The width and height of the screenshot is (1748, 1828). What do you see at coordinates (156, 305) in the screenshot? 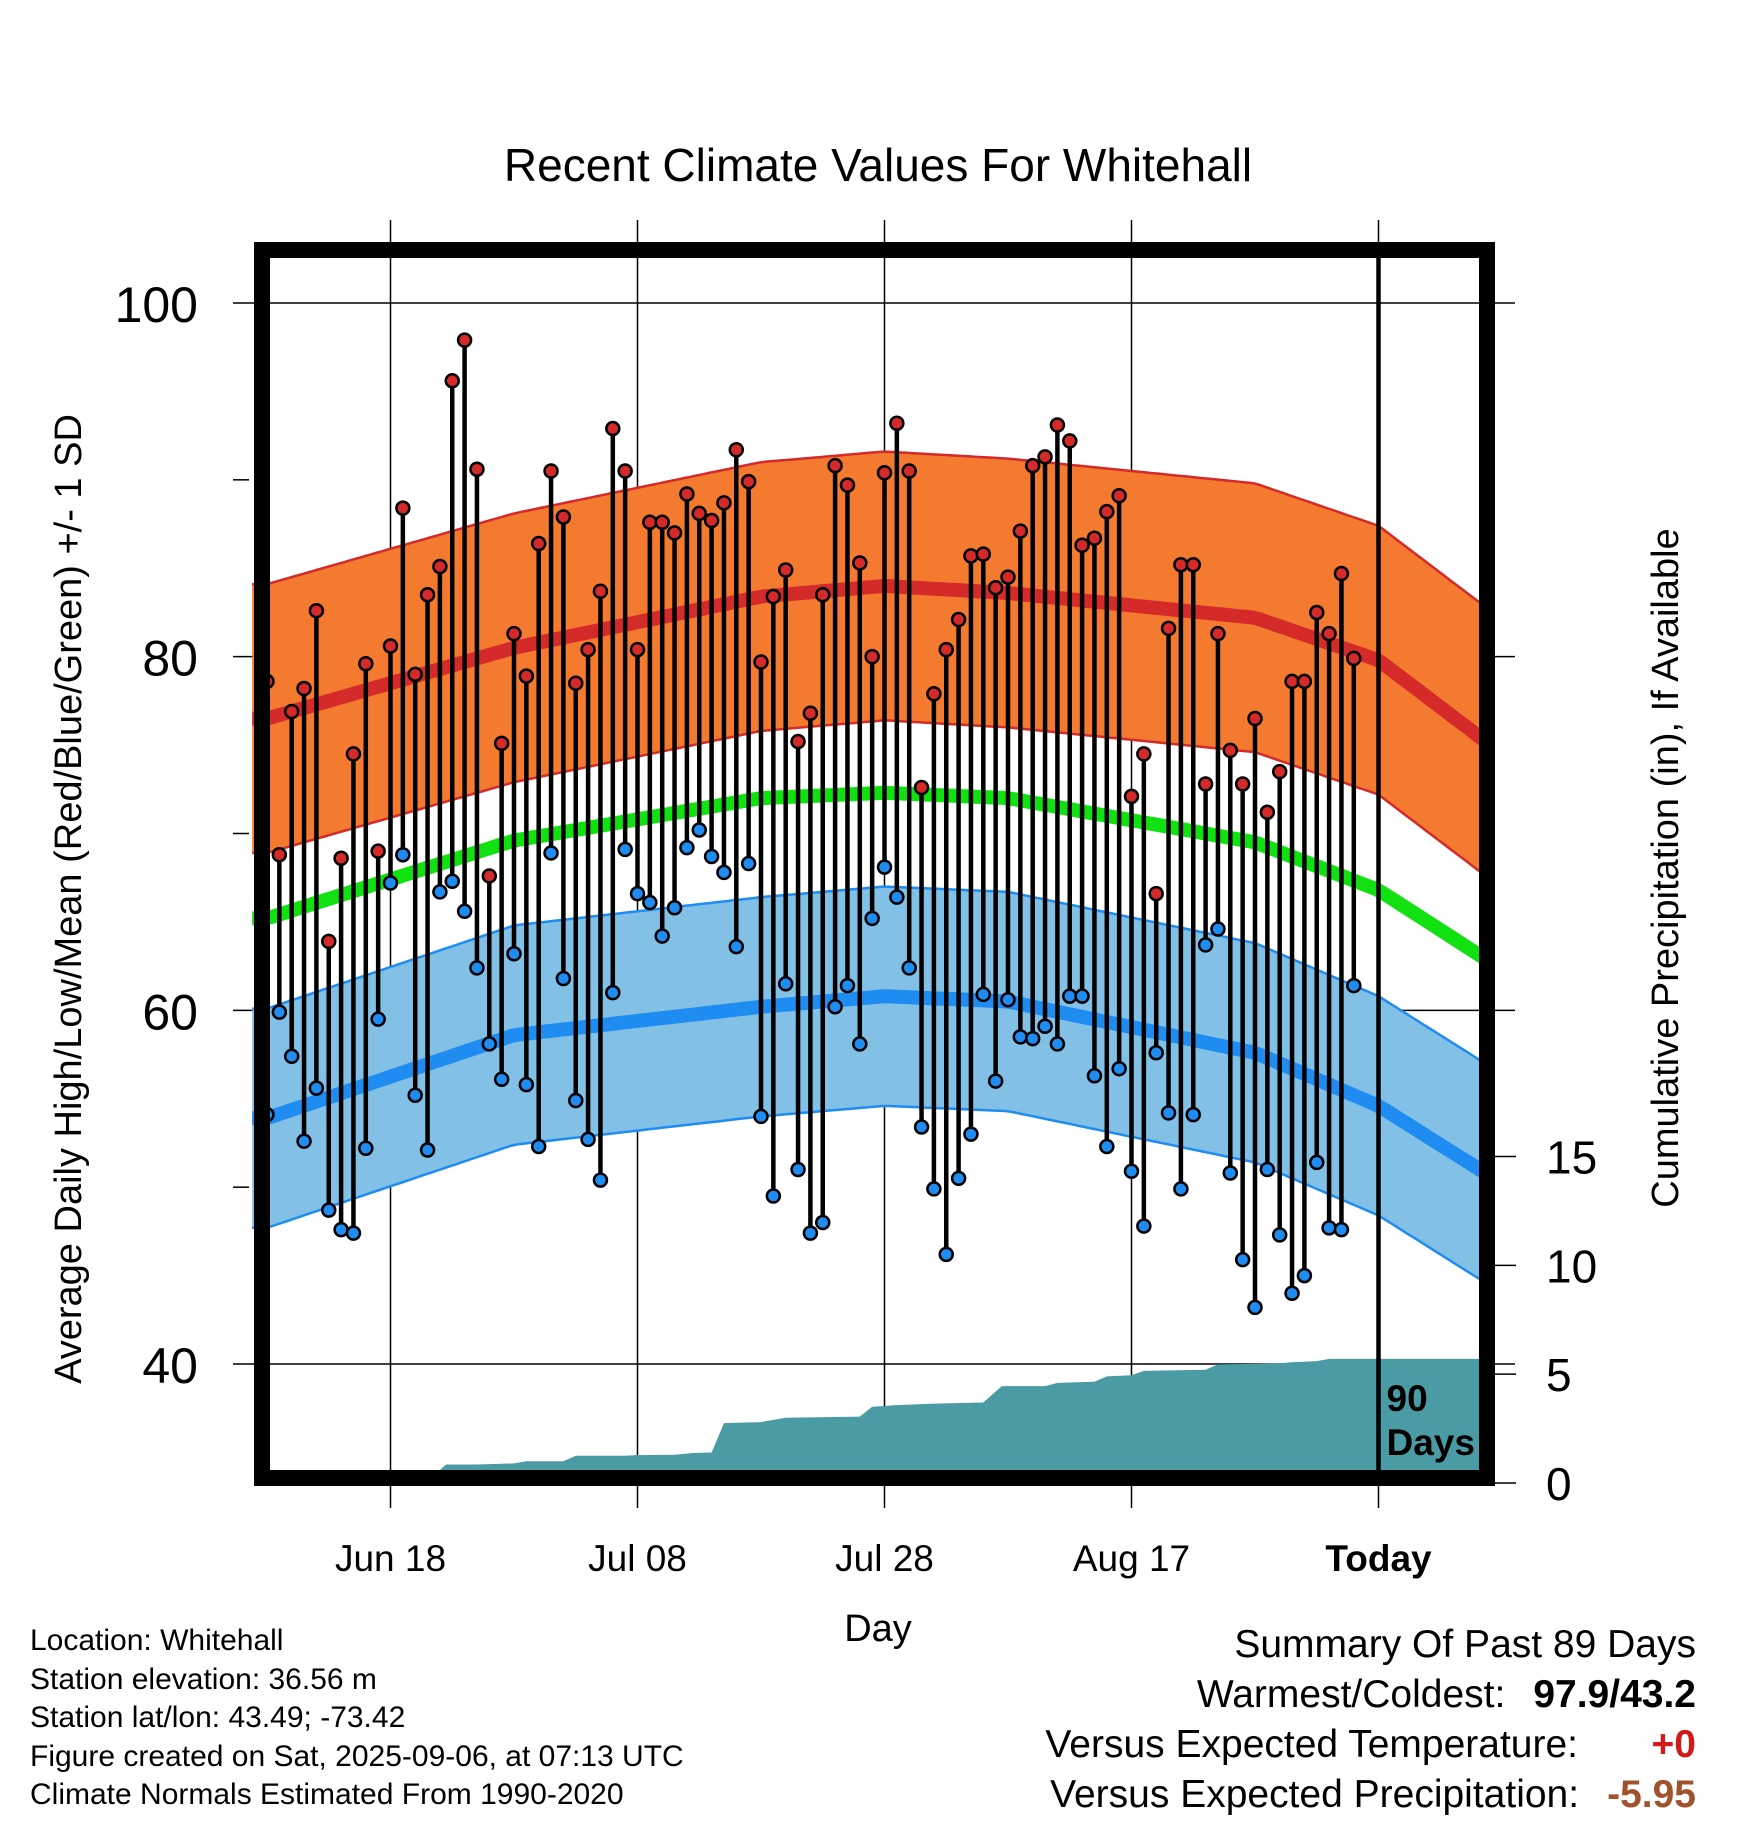
I see `y-tick-label: 100` at bounding box center [156, 305].